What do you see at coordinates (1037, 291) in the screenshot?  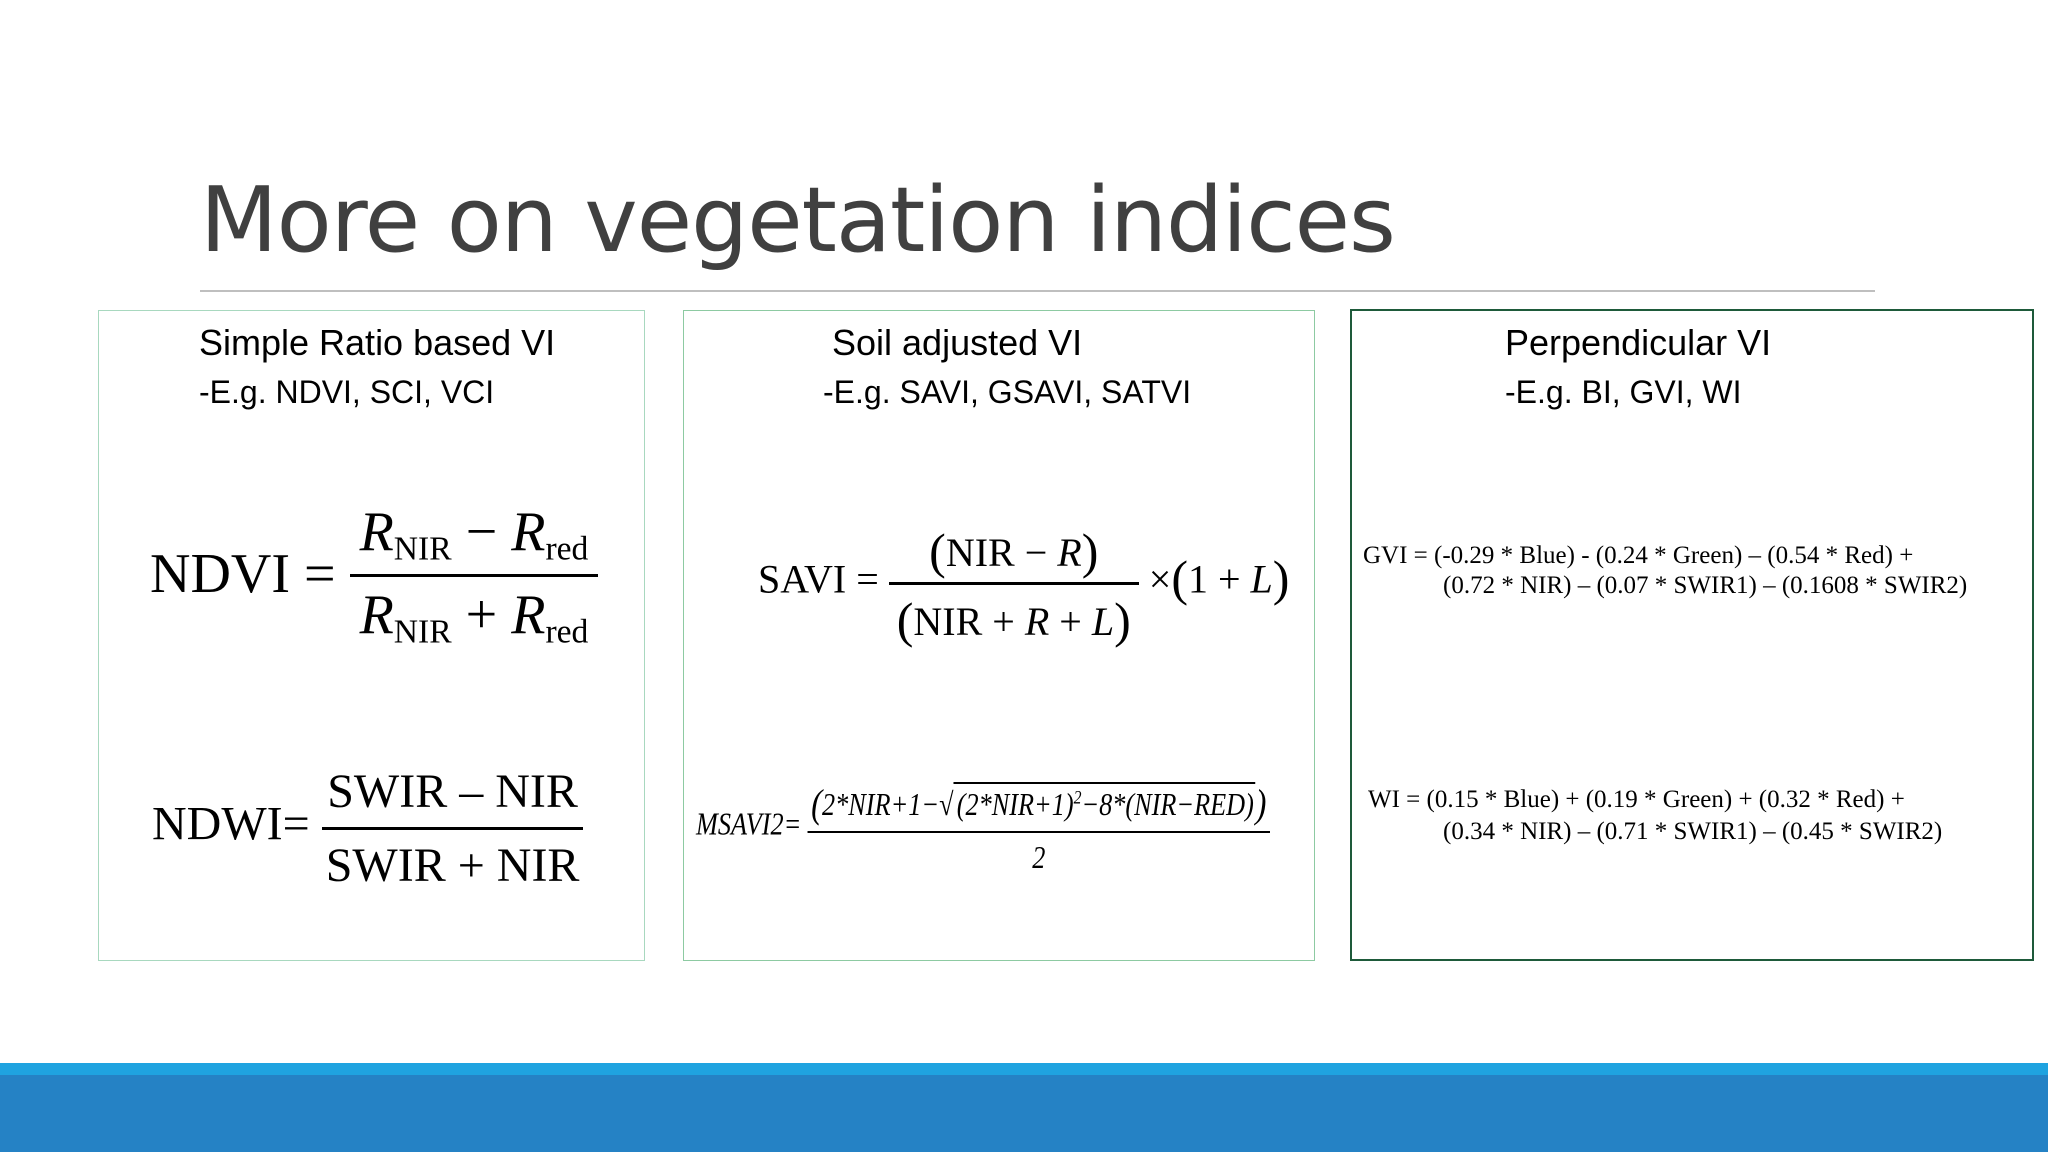 I see `title-divider` at bounding box center [1037, 291].